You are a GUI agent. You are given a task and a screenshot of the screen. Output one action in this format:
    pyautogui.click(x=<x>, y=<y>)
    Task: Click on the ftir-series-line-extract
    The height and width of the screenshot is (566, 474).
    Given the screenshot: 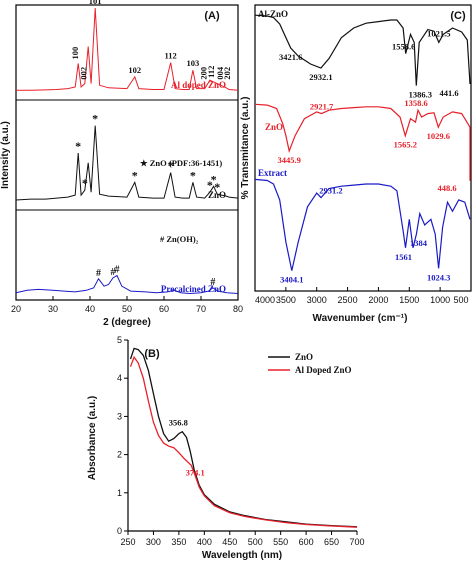 What is the action you would take?
    pyautogui.click(x=362, y=224)
    